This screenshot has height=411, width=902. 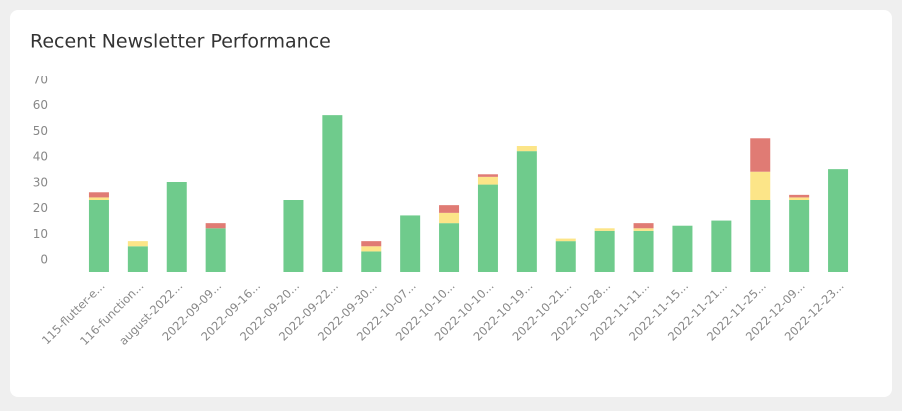 I want to click on y-tick-label: 70, so click(x=40, y=80).